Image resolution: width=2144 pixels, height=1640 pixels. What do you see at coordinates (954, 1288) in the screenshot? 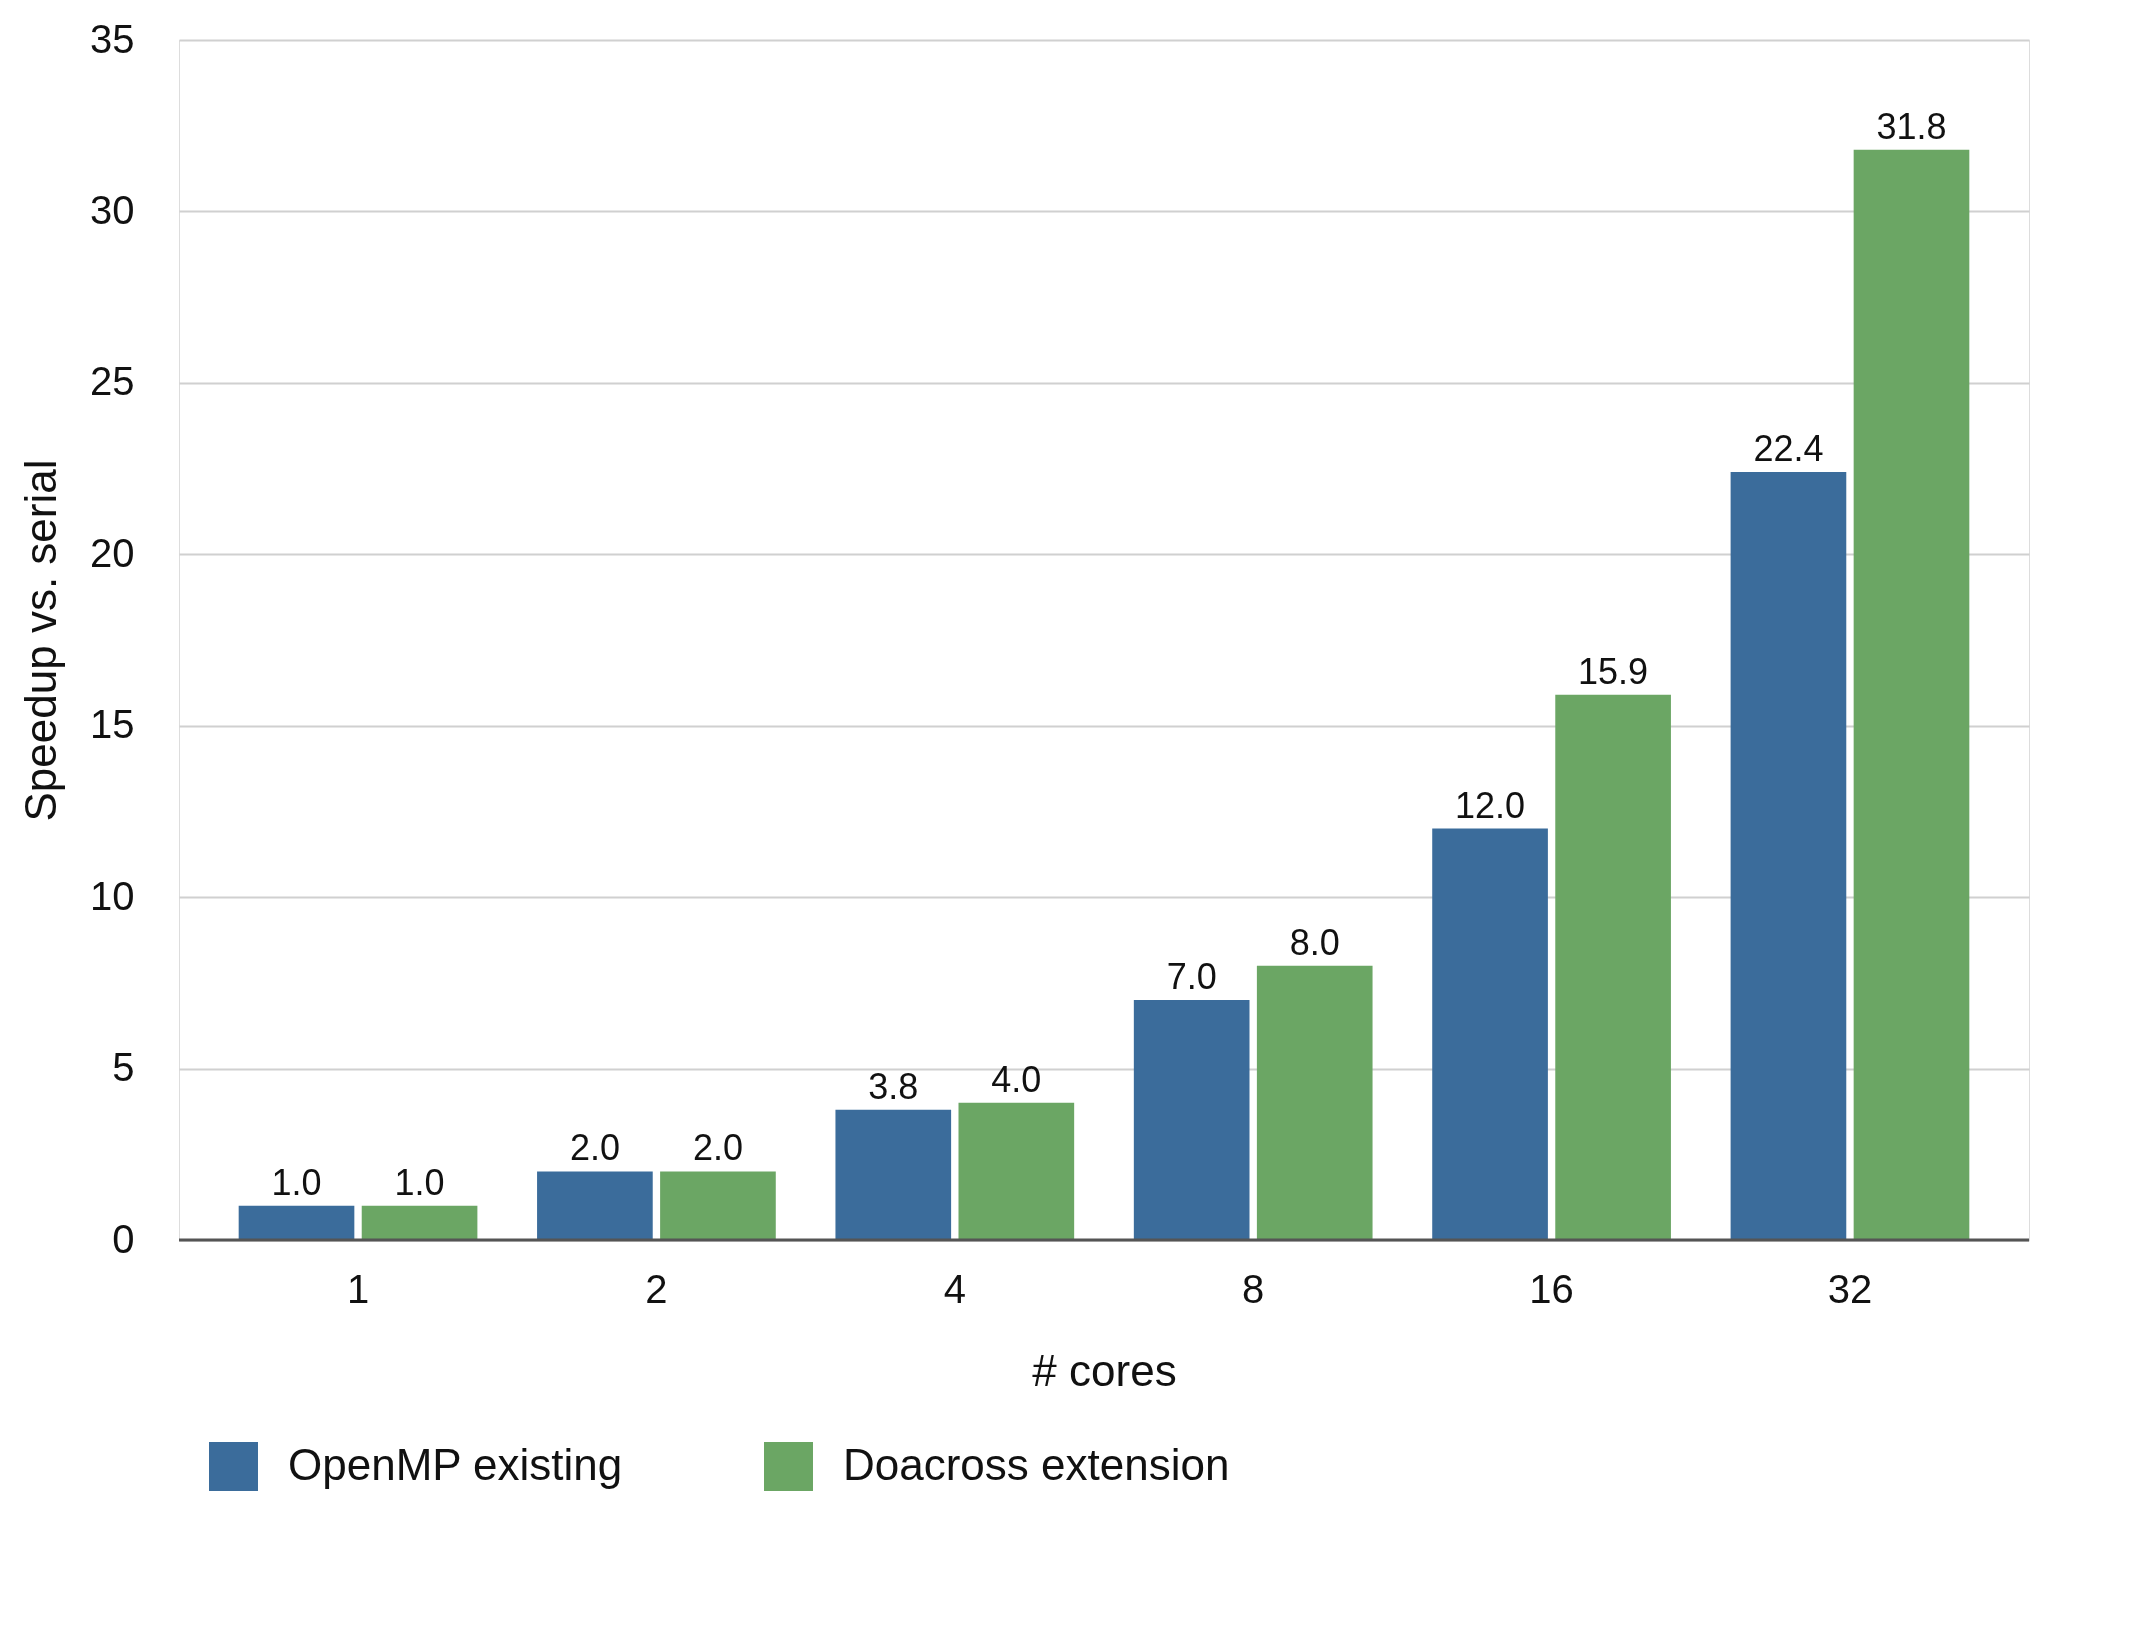
I see `x-tick-label: 4` at bounding box center [954, 1288].